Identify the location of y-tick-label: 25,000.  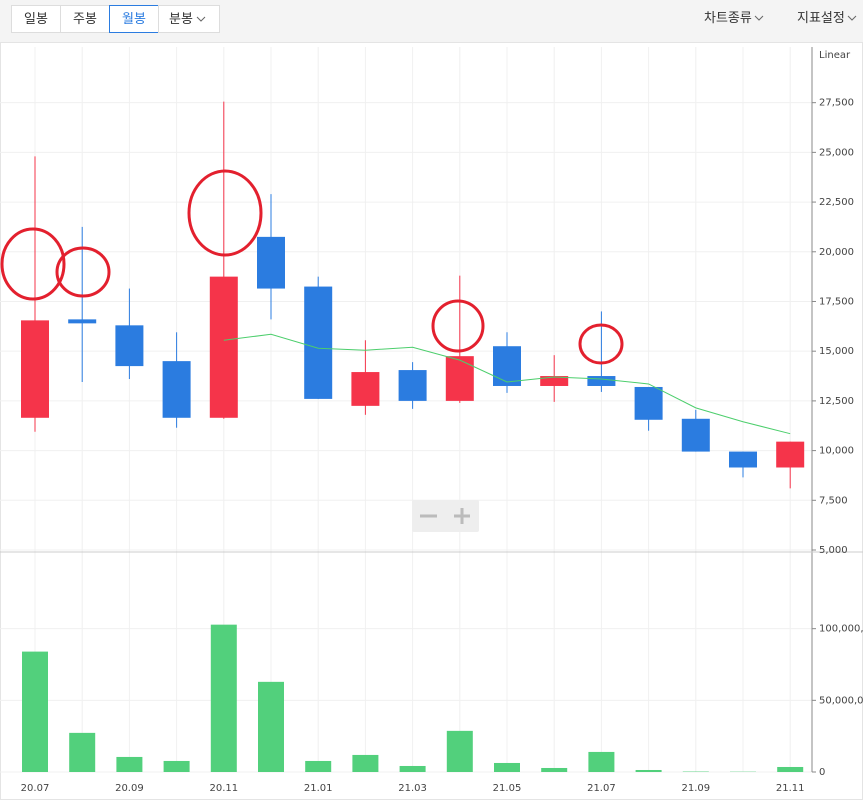
(836, 152).